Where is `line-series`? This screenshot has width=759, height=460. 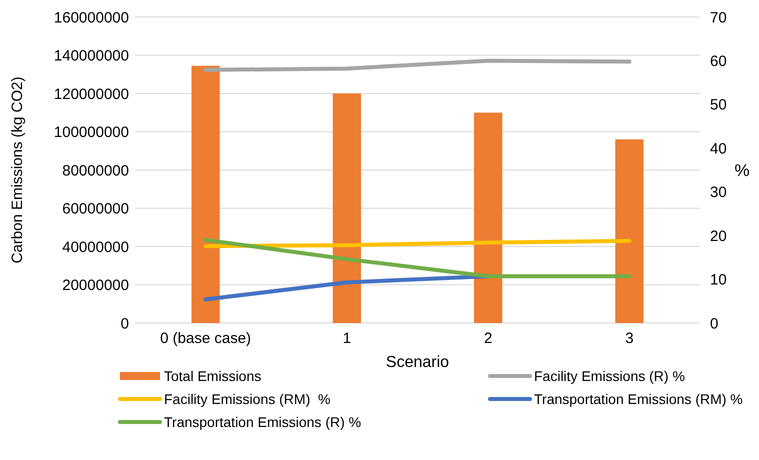 line-series is located at coordinates (418, 65).